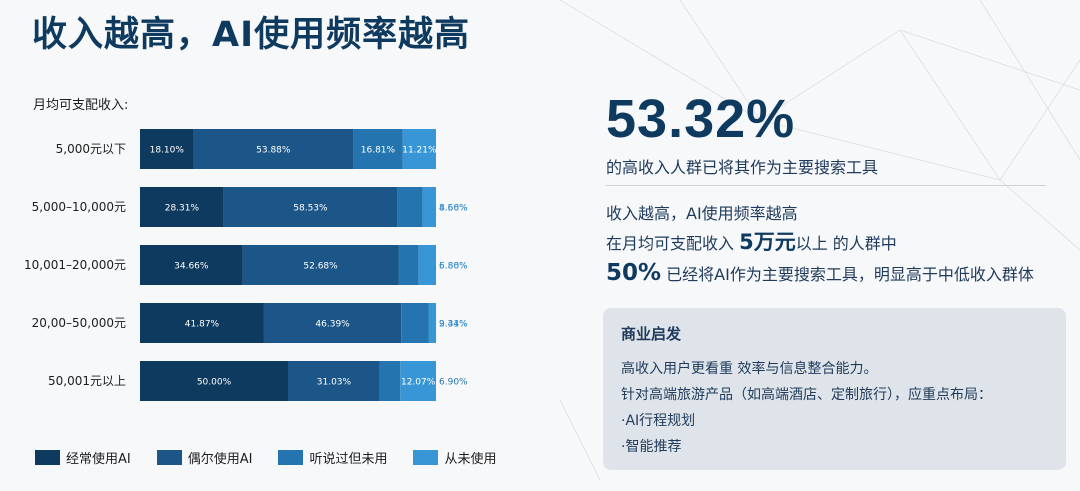 This screenshot has width=1080, height=491. I want to click on data-label: 5.86%, so click(453, 267).